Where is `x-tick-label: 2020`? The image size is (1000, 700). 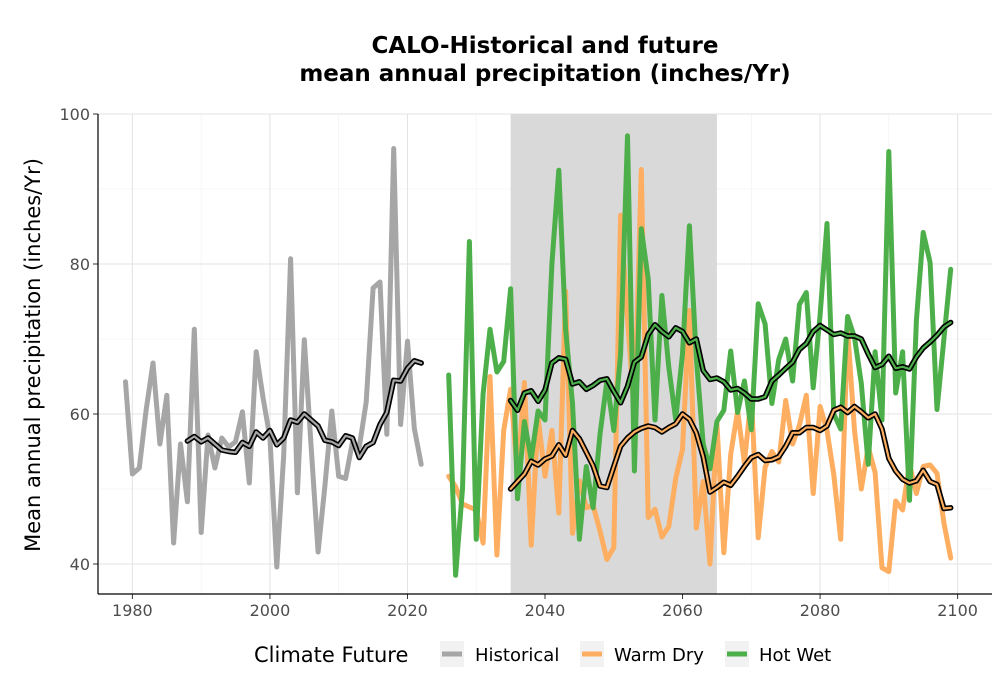 x-tick-label: 2020 is located at coordinates (407, 610).